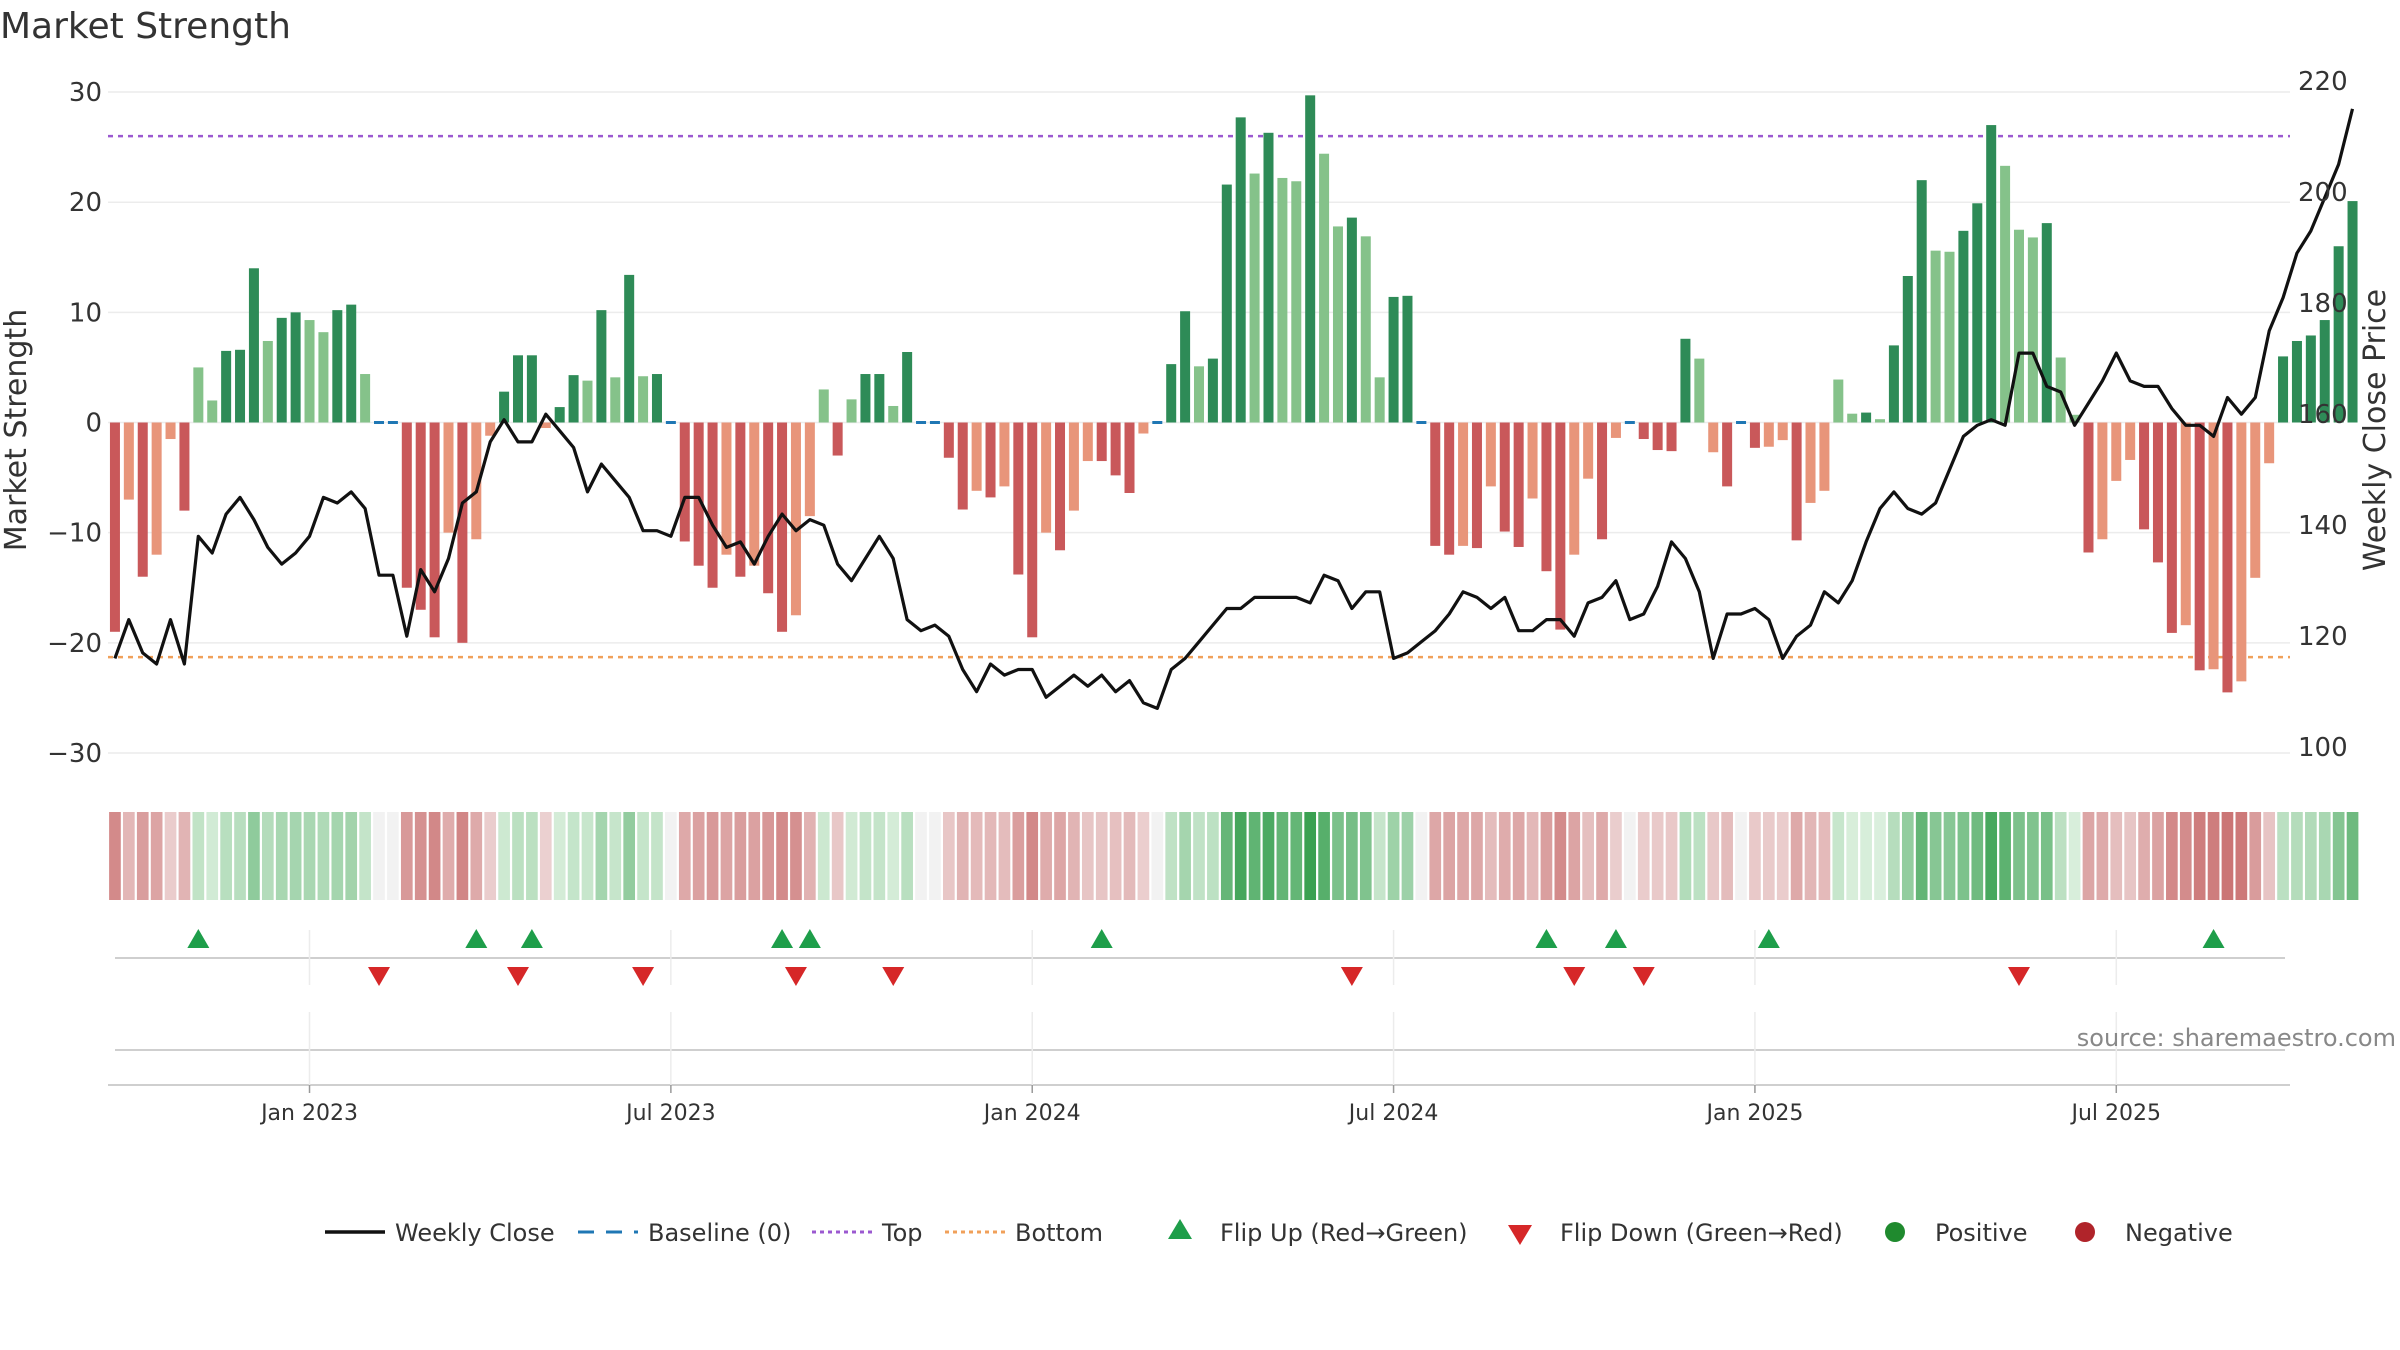 This screenshot has width=2400, height=1350. What do you see at coordinates (670, 1113) in the screenshot?
I see `x-tick-label: Jul 2023` at bounding box center [670, 1113].